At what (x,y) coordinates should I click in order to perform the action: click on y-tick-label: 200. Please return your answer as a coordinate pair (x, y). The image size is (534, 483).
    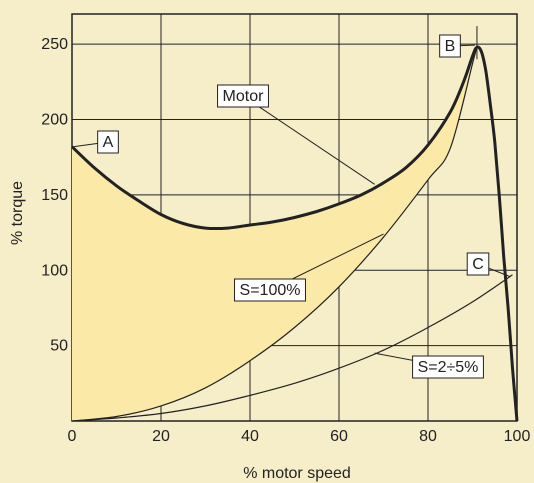
    Looking at the image, I should click on (54, 120).